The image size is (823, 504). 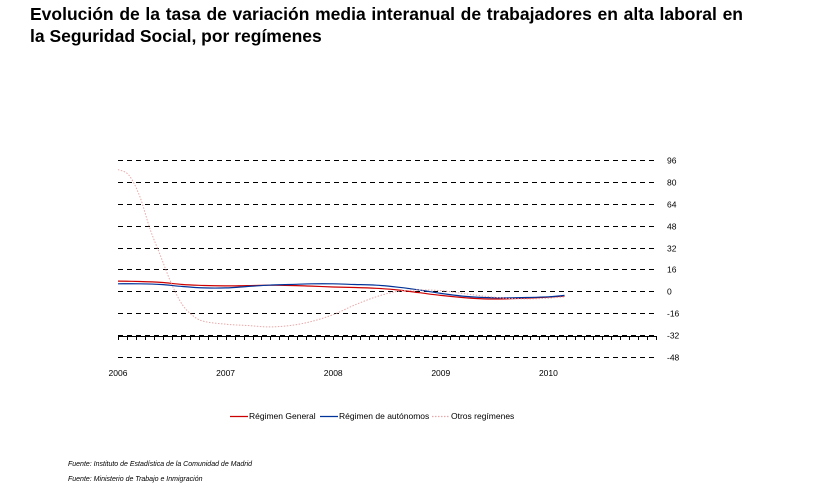 What do you see at coordinates (118, 373) in the screenshot?
I see `x-tick-label: 2006` at bounding box center [118, 373].